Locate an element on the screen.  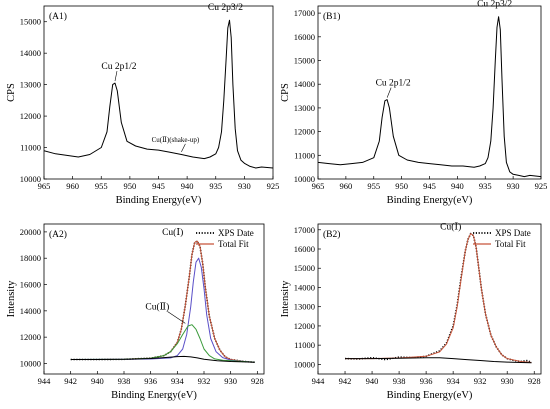
x-tick-label: 938 is located at coordinates (399, 381).